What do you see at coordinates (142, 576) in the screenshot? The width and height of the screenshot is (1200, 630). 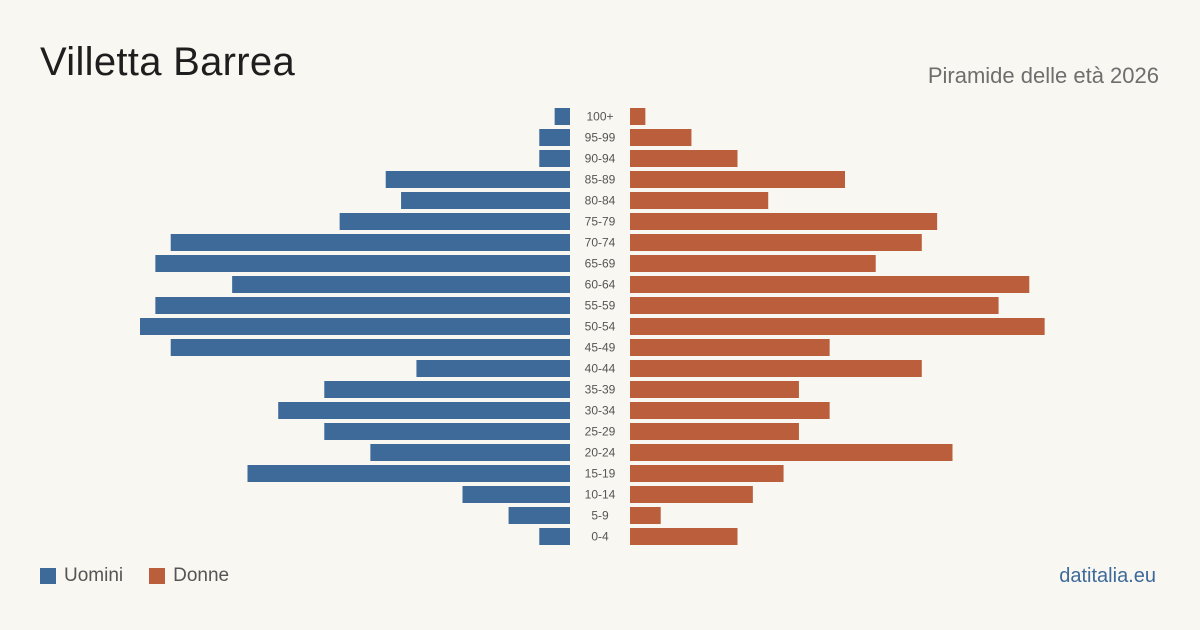 I see `legend: Uomini Donne` at bounding box center [142, 576].